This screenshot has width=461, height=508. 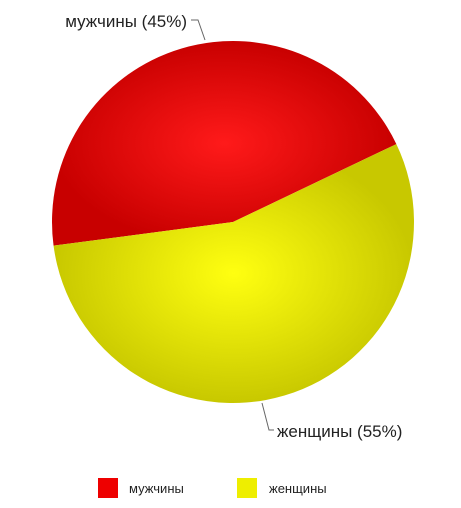 I want to click on leader-line-women, so click(x=267, y=416).